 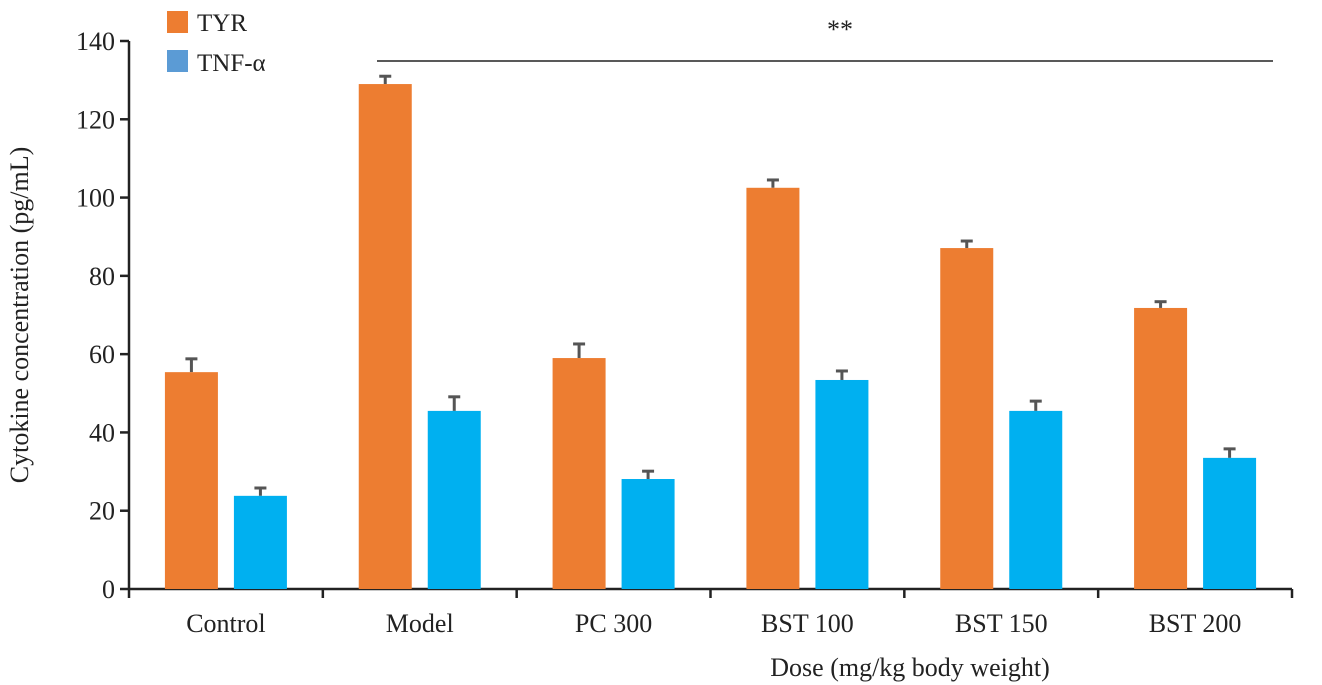 What do you see at coordinates (1195, 623) in the screenshot?
I see `x-tick-label: BST 200` at bounding box center [1195, 623].